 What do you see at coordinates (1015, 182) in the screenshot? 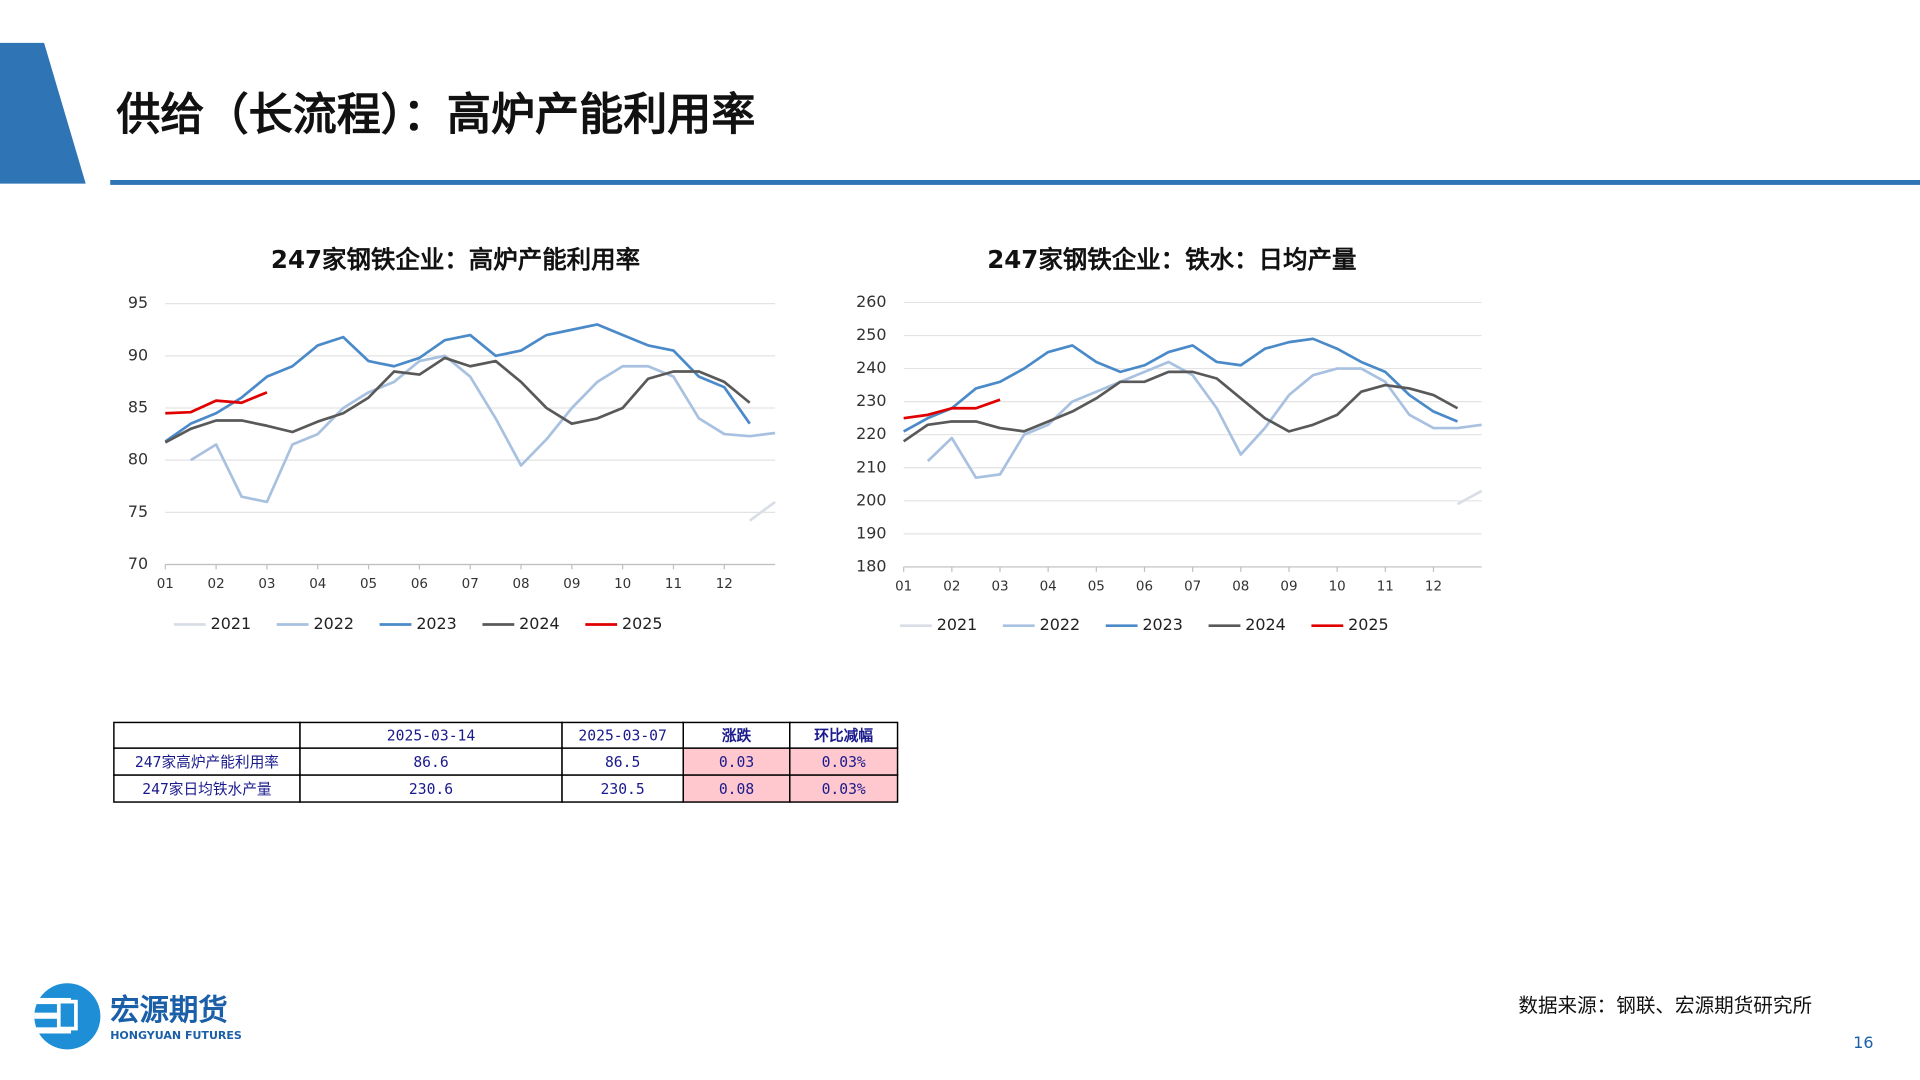
I see `header-rule` at bounding box center [1015, 182].